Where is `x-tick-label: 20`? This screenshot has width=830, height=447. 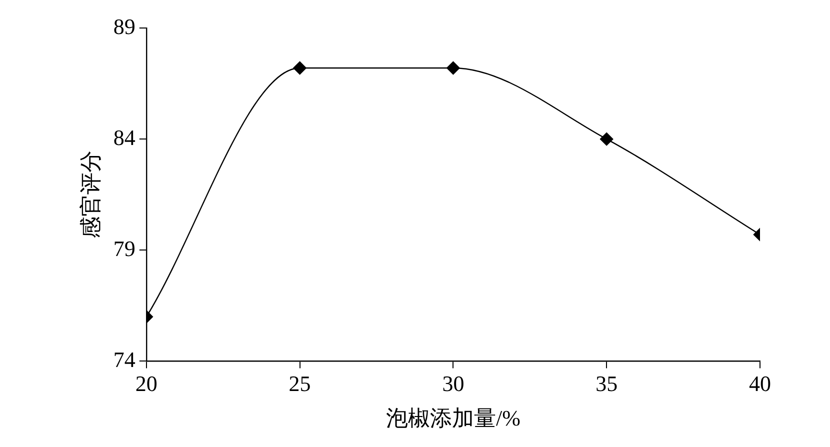 x-tick-label: 20 is located at coordinates (146, 383).